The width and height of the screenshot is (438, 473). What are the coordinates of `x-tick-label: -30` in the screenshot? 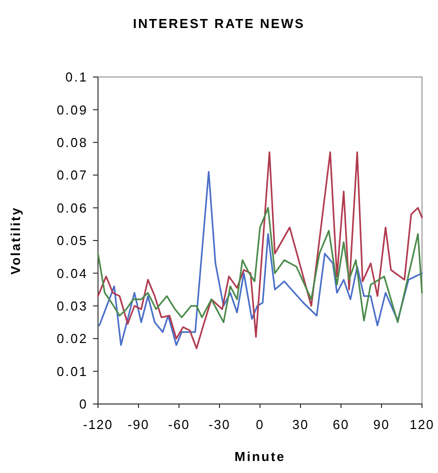 It's located at (219, 424).